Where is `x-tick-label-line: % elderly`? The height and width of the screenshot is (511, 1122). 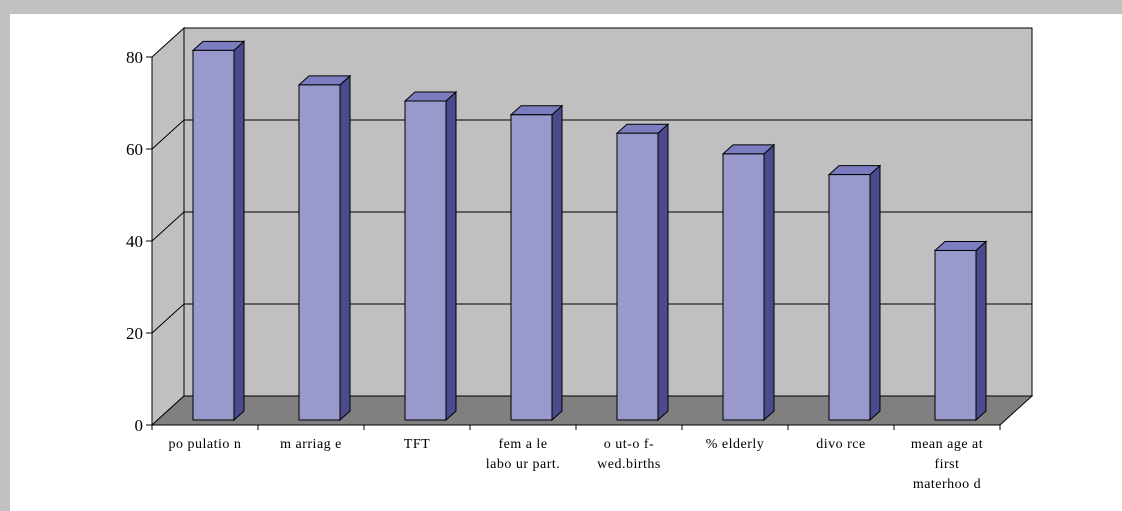 x-tick-label-line: % elderly is located at coordinates (735, 444).